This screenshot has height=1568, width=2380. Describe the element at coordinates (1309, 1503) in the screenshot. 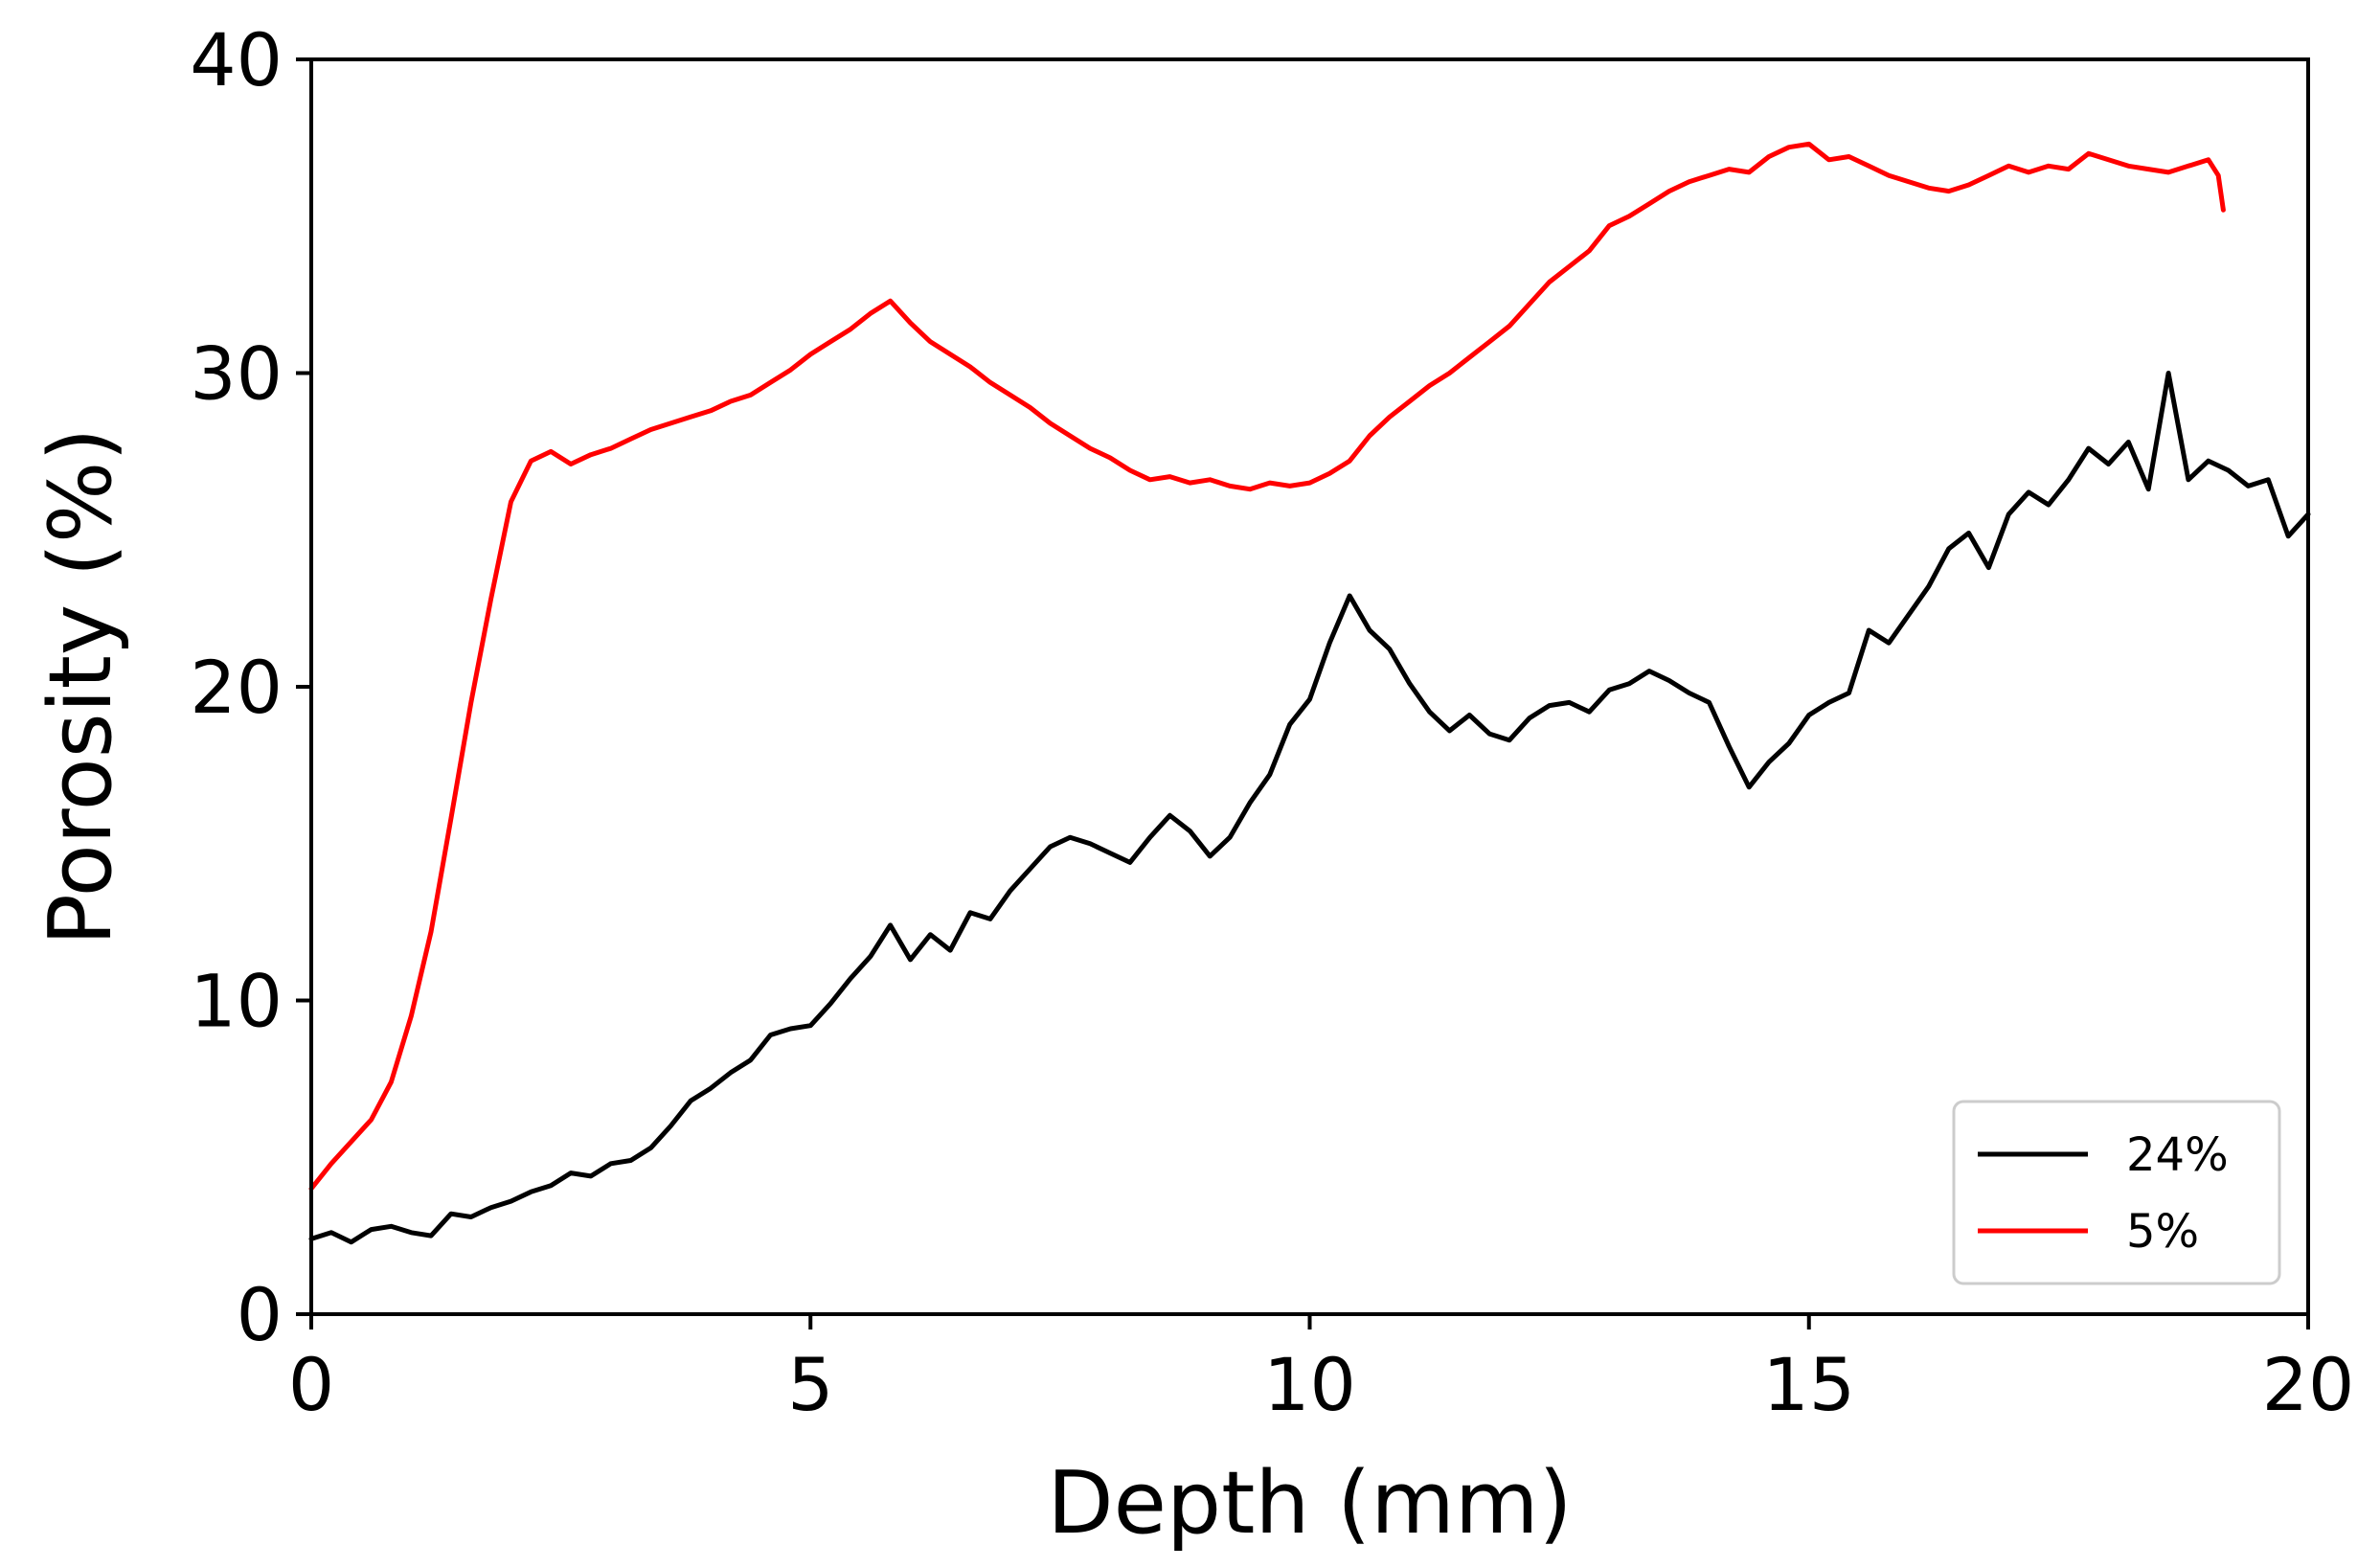

I see `x-axis-label: Depth (mm)` at that location.